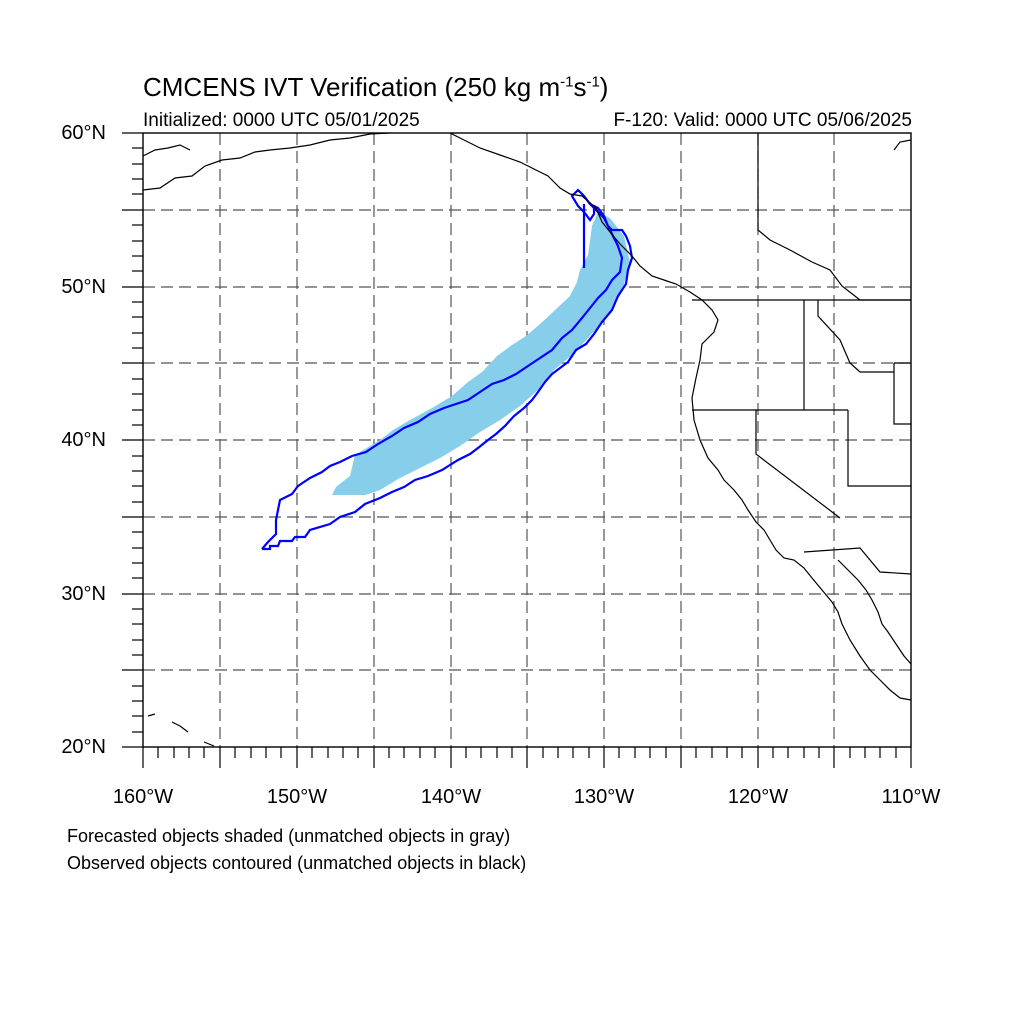  What do you see at coordinates (83, 594) in the screenshot?
I see `lat-label-30n: 30°N` at bounding box center [83, 594].